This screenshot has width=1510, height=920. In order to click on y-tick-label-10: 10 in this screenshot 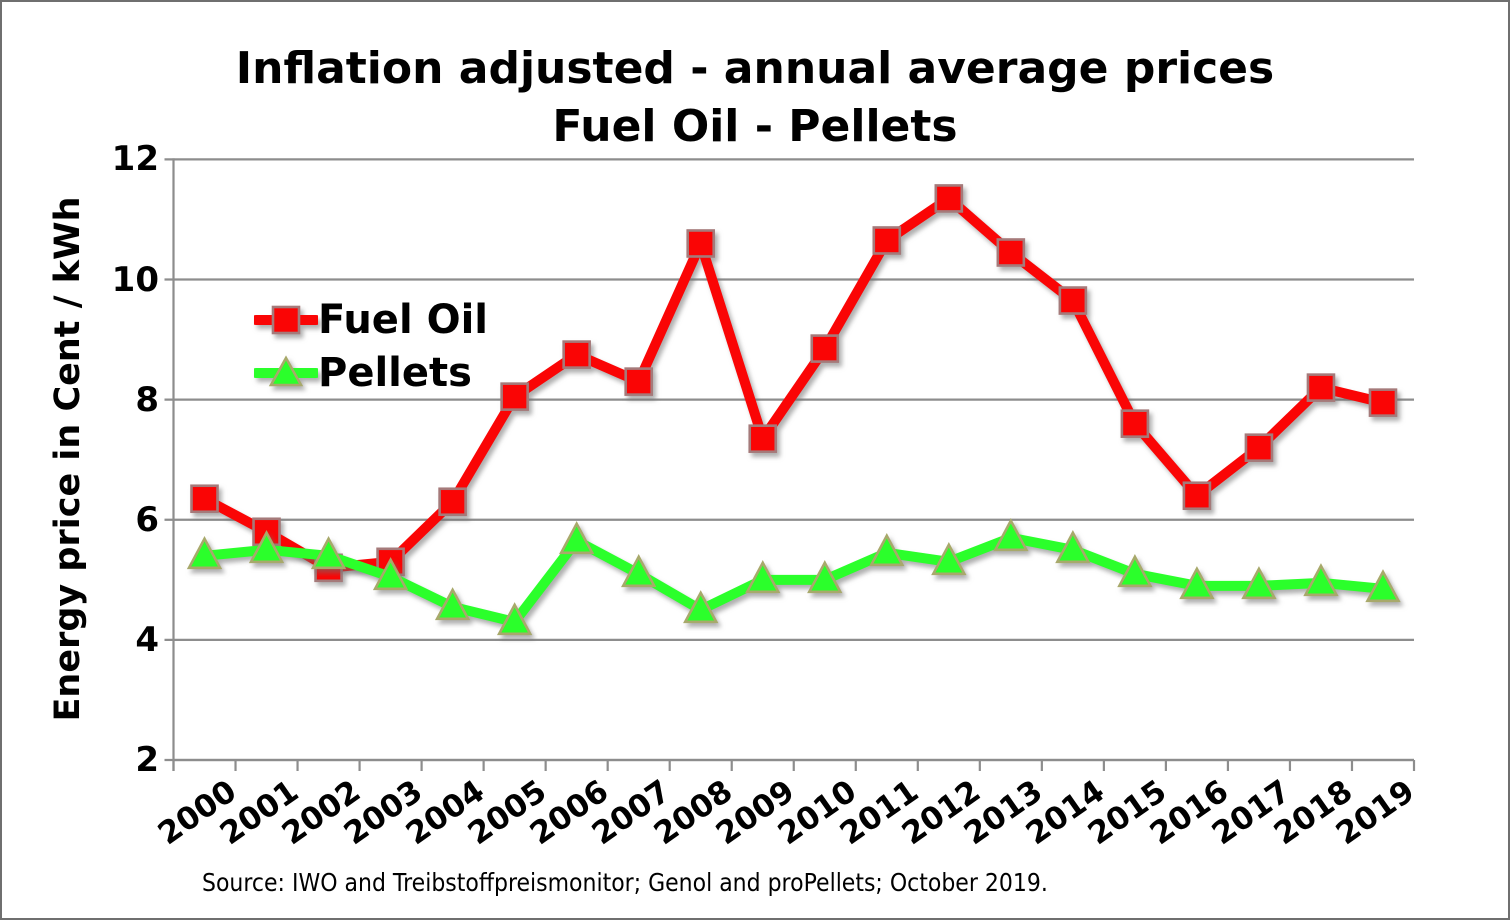, I will do `click(135, 279)`.